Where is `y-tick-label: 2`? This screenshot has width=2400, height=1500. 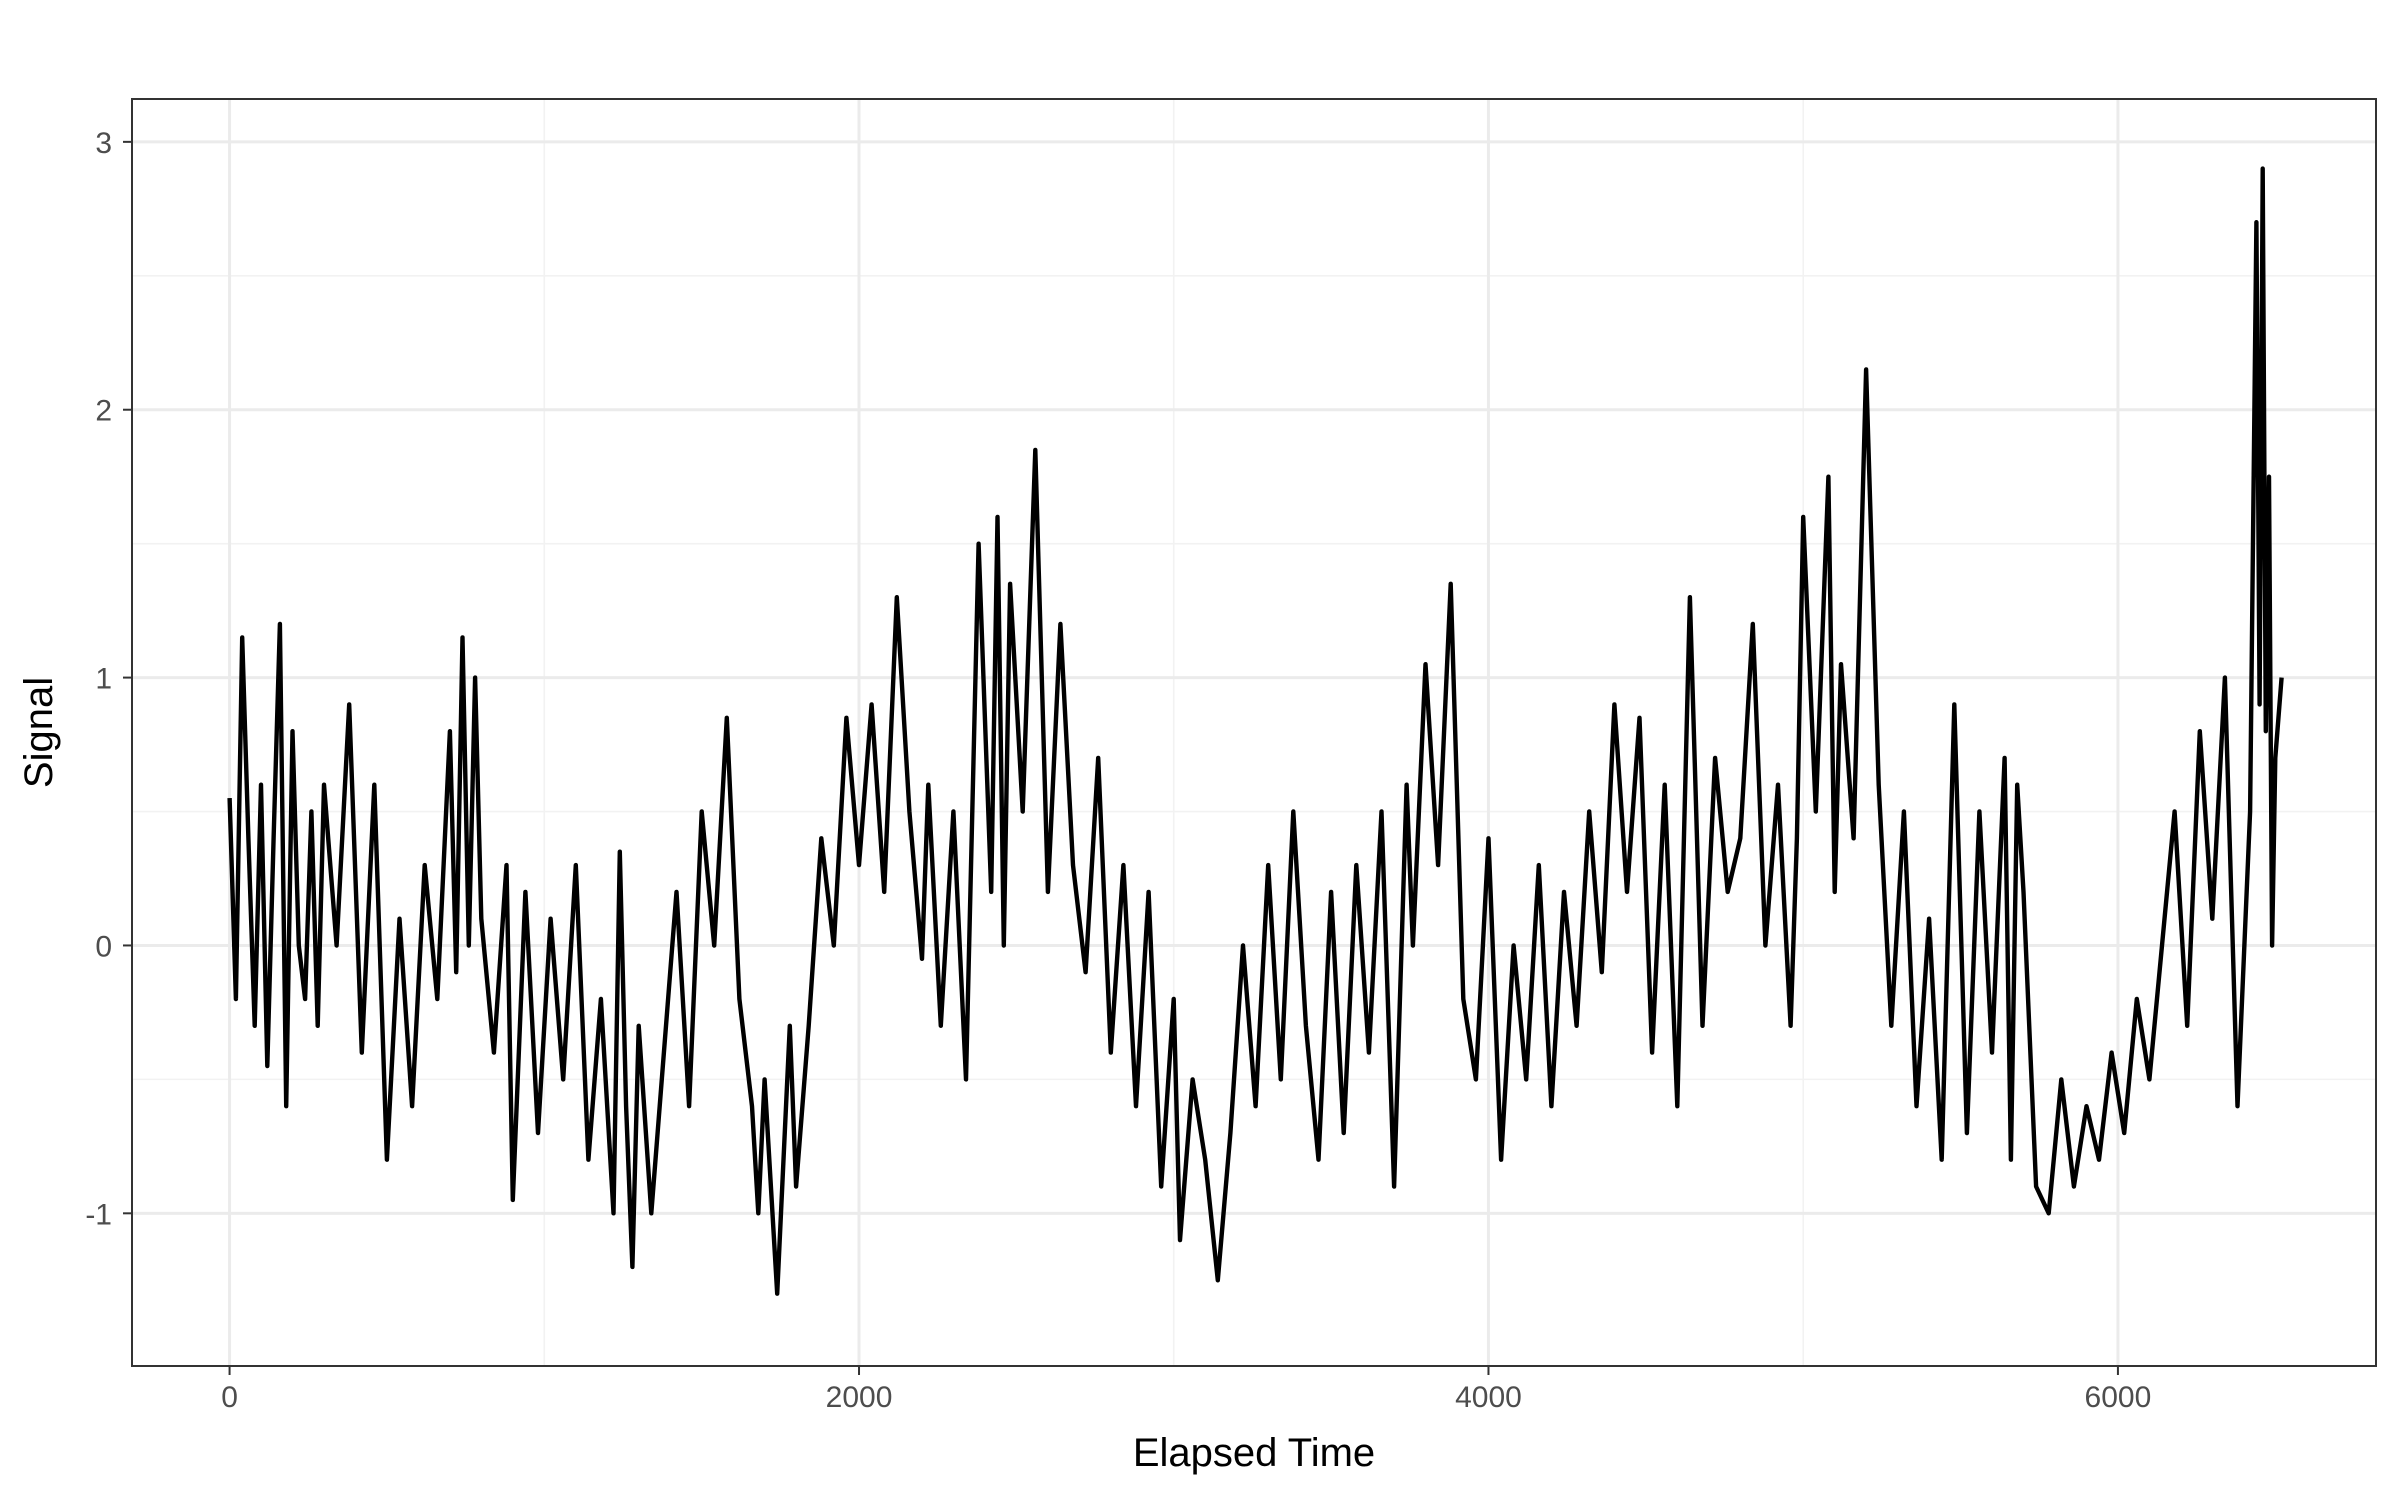
y-tick-label: 2 is located at coordinates (103, 411).